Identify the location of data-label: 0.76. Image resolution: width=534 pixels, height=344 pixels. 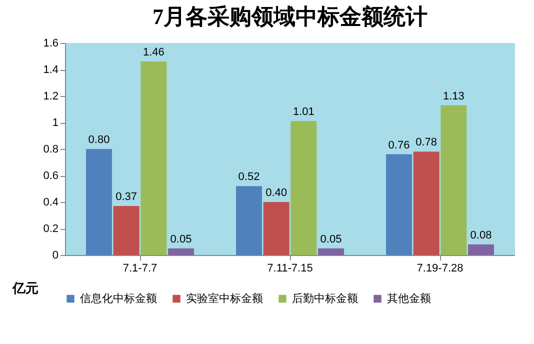
(399, 145).